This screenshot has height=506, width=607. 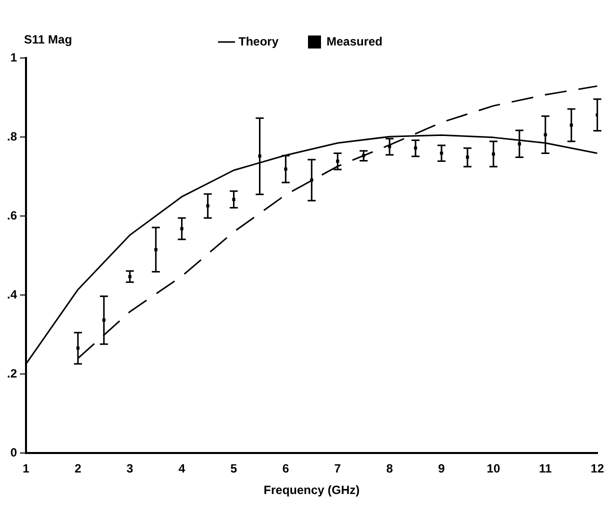 What do you see at coordinates (12, 136) in the screenshot?
I see `y-tick-label: .8` at bounding box center [12, 136].